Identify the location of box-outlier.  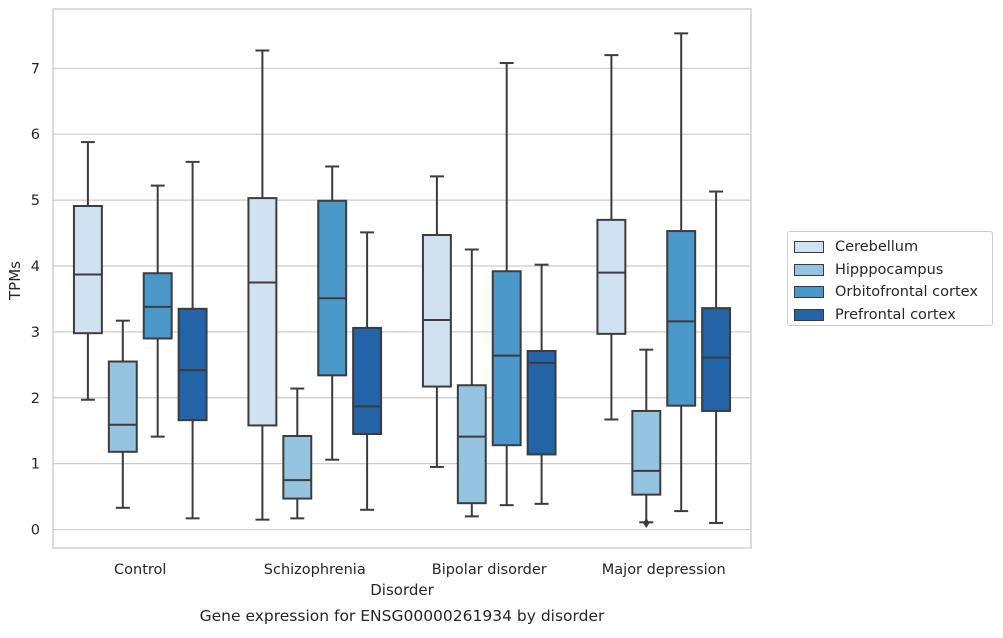
(646, 522).